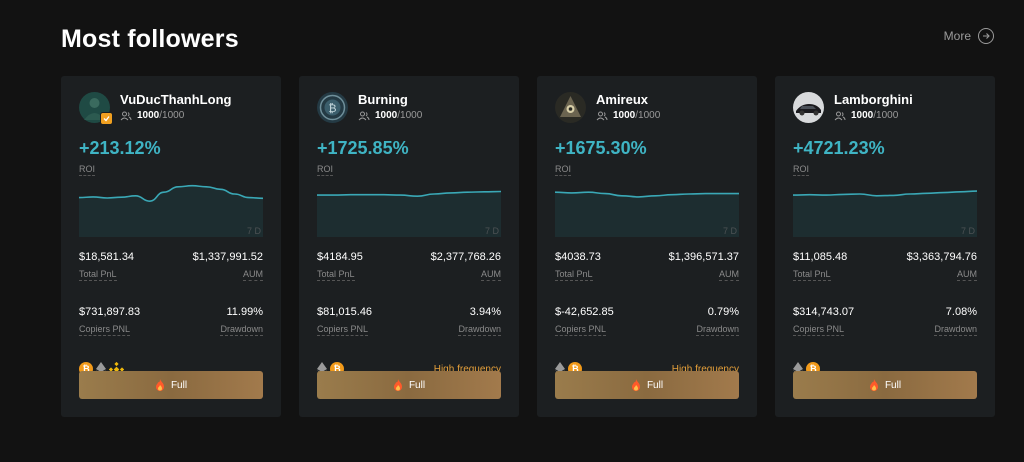 This screenshot has height=462, width=1024. What do you see at coordinates (601, 148) in the screenshot?
I see `roi-value: +1675.30%` at bounding box center [601, 148].